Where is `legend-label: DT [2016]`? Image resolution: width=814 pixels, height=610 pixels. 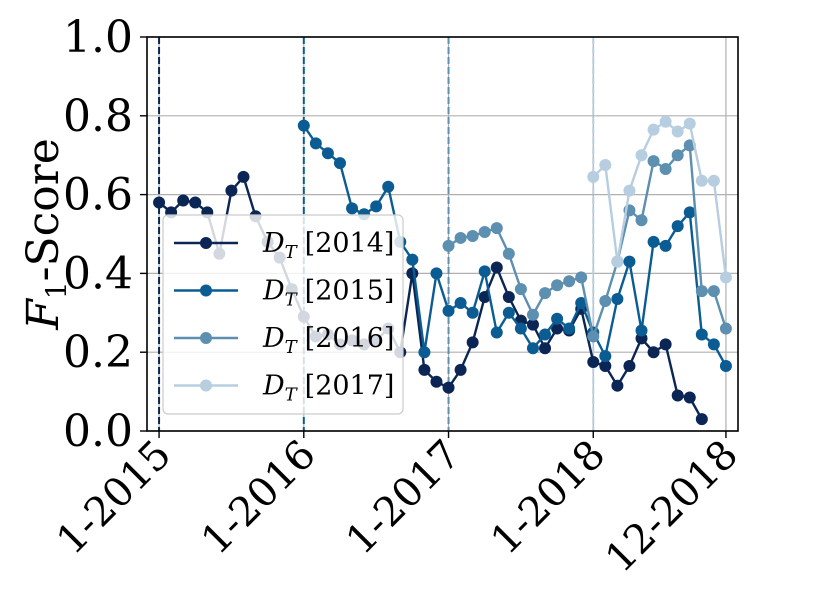
legend-label: DT [2016] is located at coordinates (328, 340).